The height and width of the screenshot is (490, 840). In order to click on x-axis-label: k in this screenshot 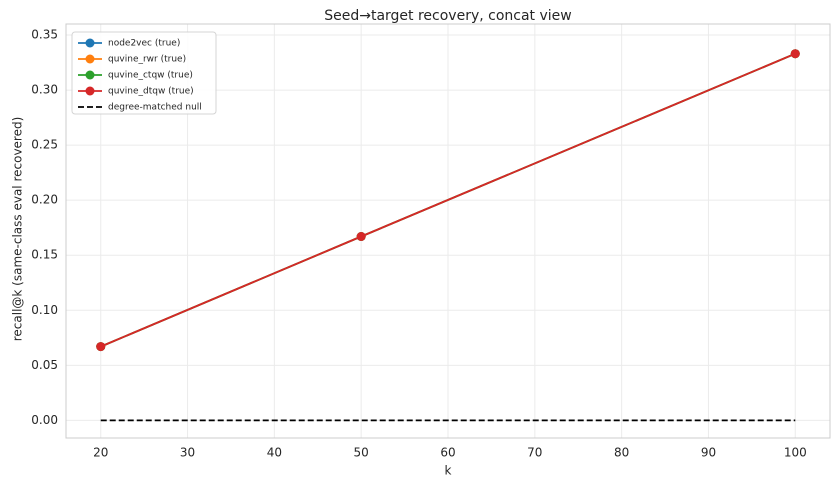, I will do `click(448, 471)`.